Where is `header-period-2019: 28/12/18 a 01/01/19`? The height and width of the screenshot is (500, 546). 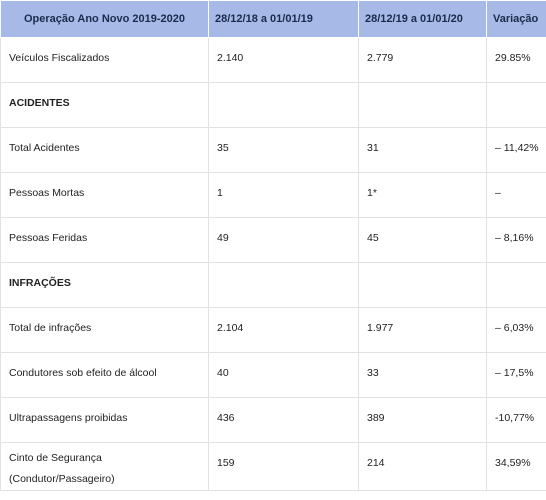
header-period-2019: 28/12/18 a 01/01/19 is located at coordinates (283, 19).